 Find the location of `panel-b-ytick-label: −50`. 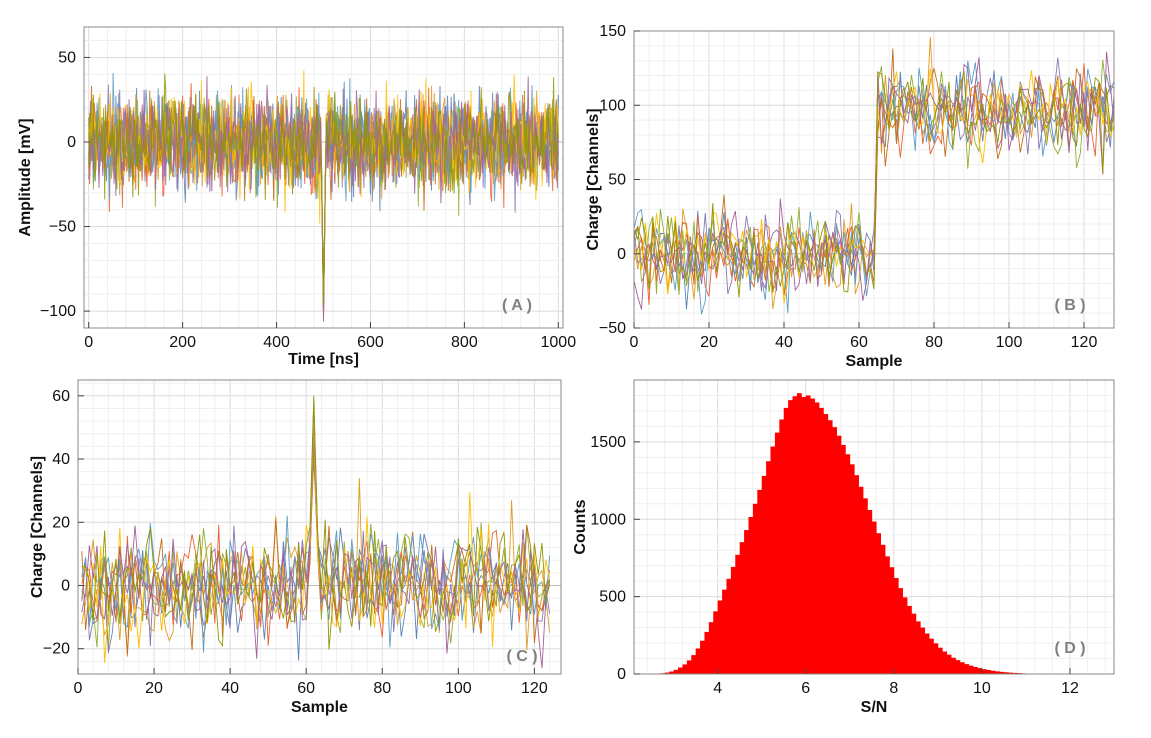

panel-b-ytick-label: −50 is located at coordinates (612, 328).